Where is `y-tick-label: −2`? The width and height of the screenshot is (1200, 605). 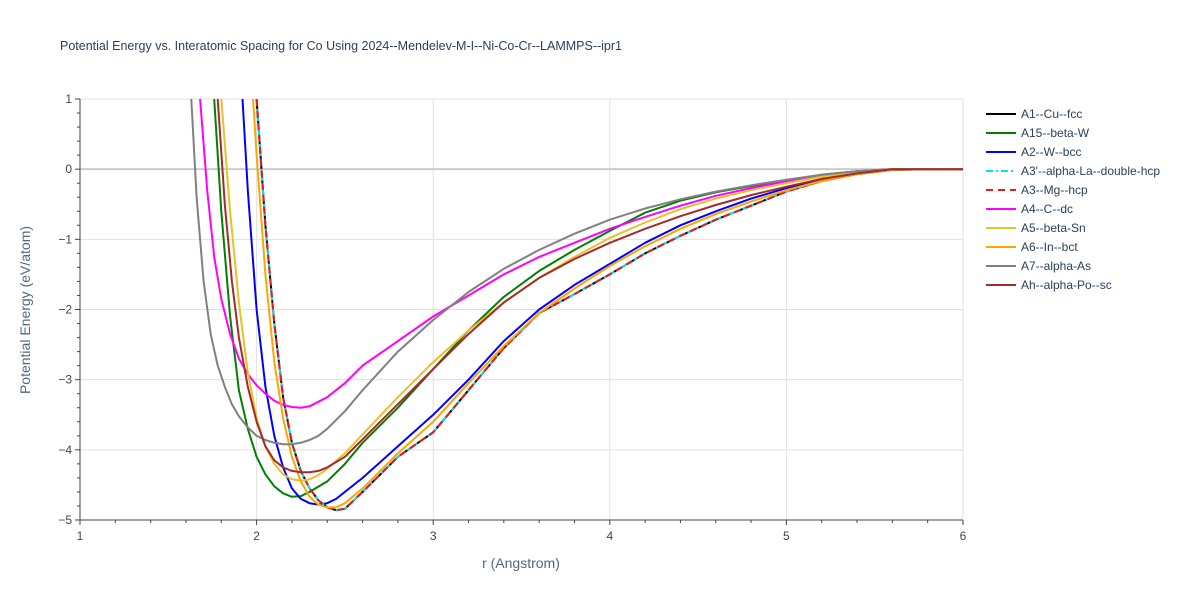 y-tick-label: −2 is located at coordinates (65, 310).